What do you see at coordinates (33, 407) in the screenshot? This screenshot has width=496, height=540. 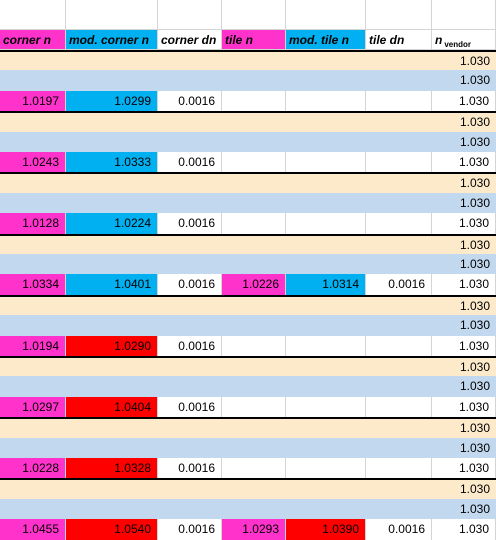 I see `table-cell-corner-n: 1.0297` at bounding box center [33, 407].